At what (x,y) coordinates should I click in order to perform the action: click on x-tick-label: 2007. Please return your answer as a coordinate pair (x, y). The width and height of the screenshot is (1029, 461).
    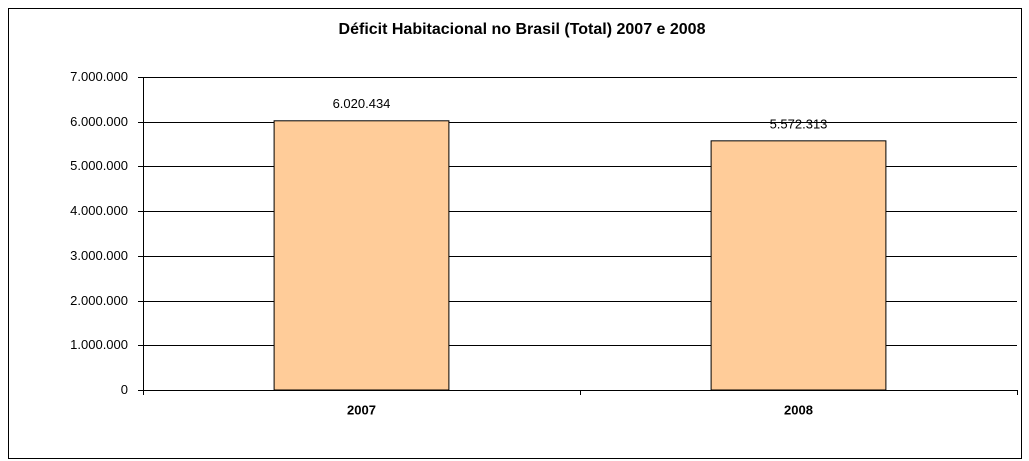
    Looking at the image, I should click on (361, 409).